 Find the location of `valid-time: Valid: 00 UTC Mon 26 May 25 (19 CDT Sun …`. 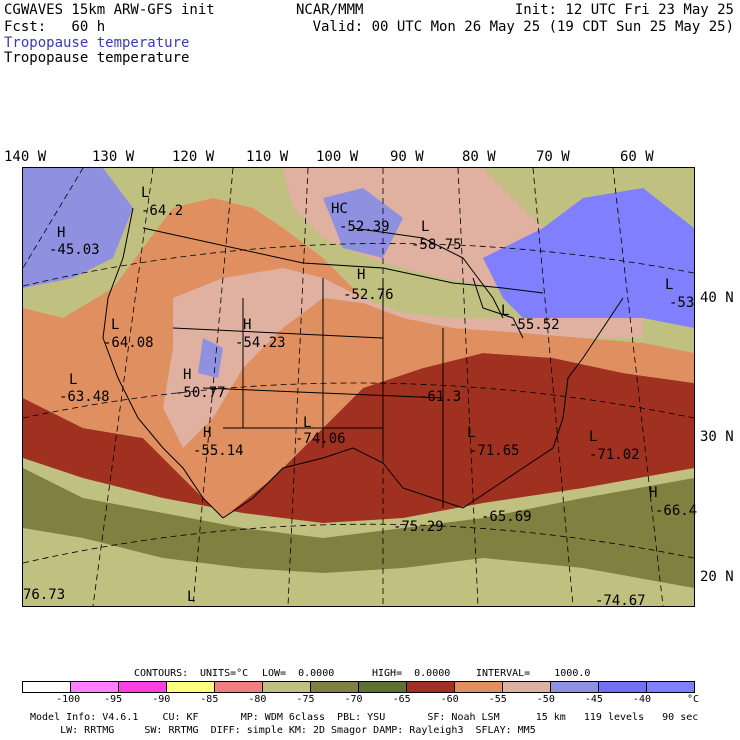

valid-time: Valid: 00 UTC Mon 26 May 25 (19 CDT Sun … is located at coordinates (523, 27).